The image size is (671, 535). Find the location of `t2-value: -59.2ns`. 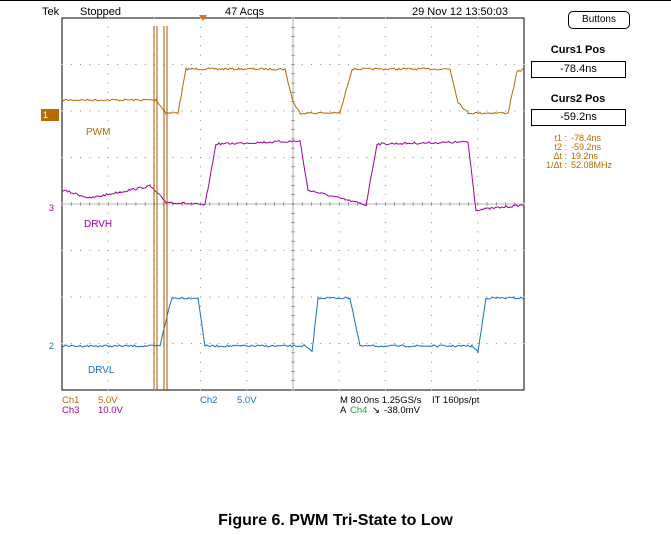

t2-value: -59.2ns is located at coordinates (586, 147).